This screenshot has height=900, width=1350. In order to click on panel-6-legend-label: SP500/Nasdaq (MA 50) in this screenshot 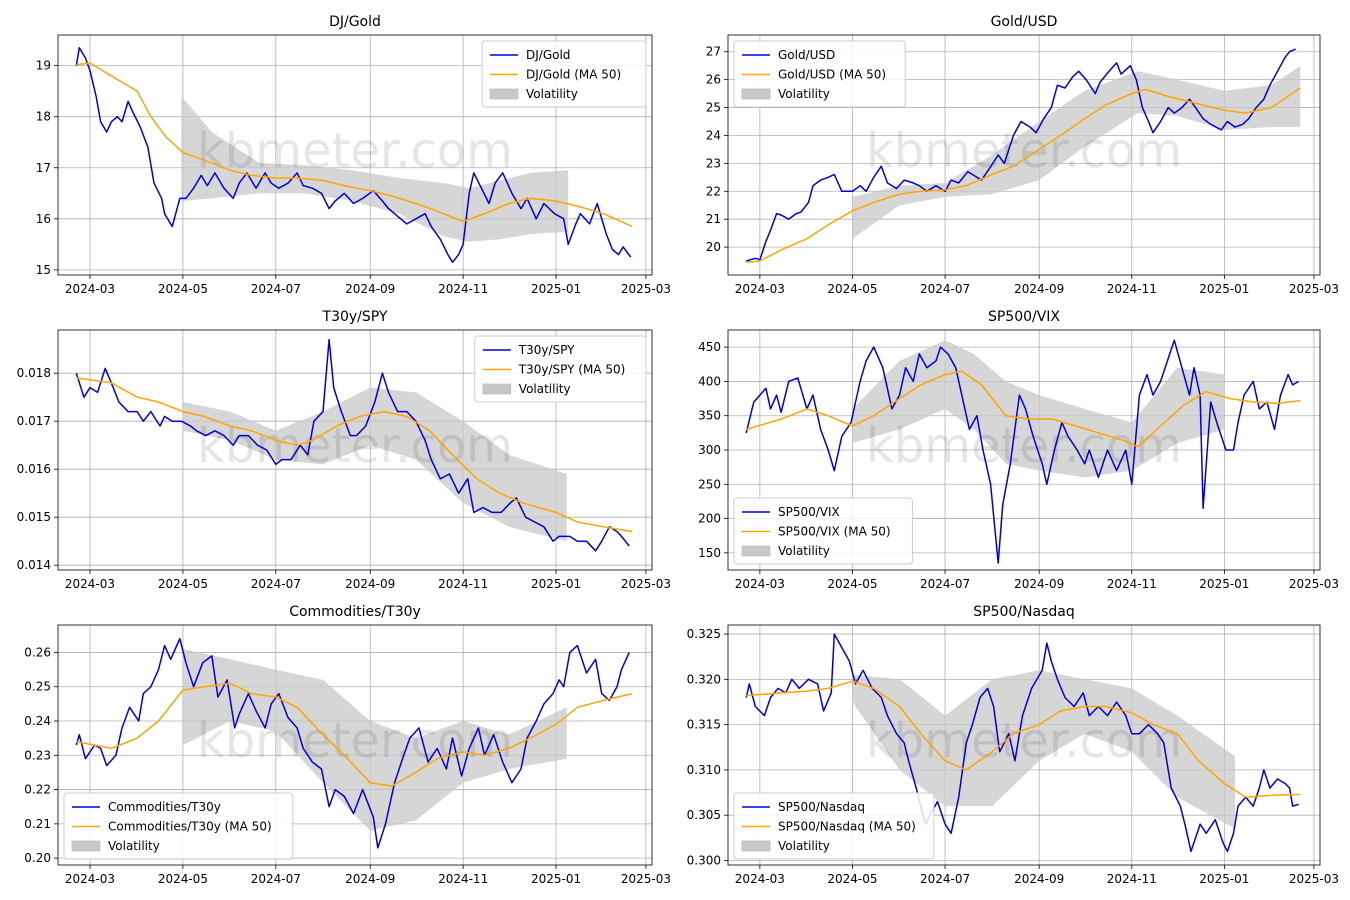, I will do `click(847, 827)`.